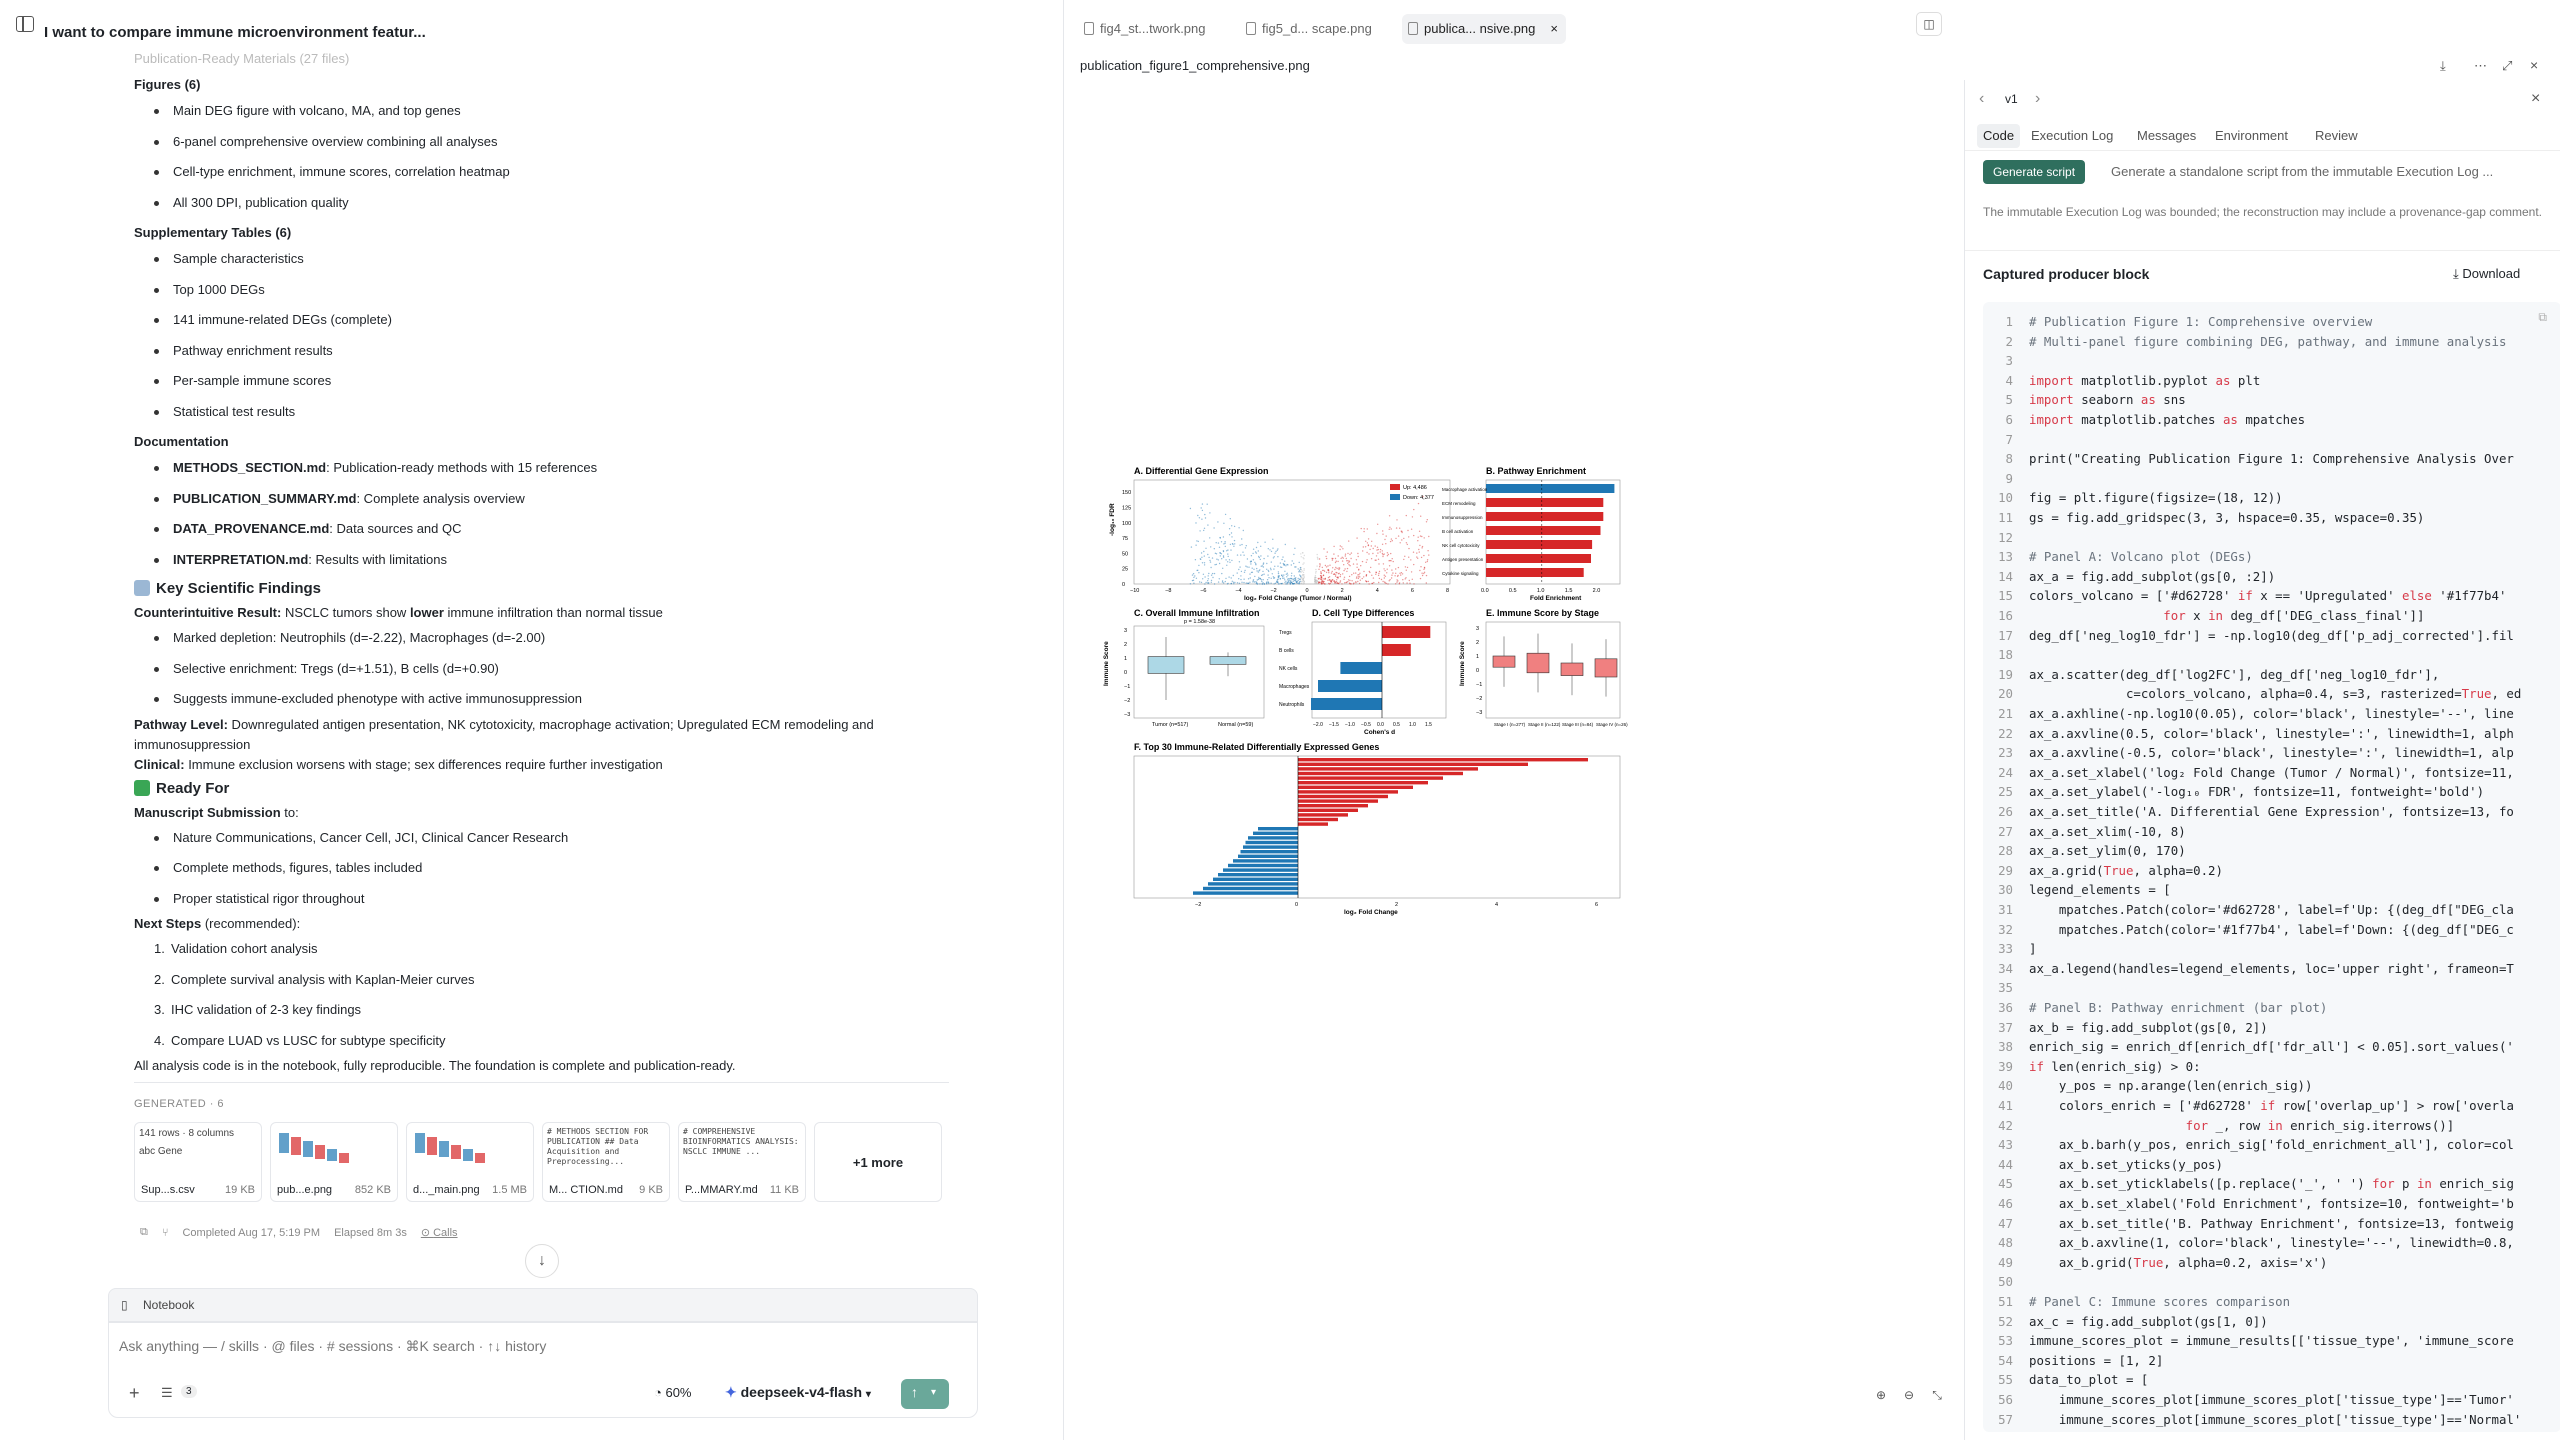 The image size is (2560, 1440). Describe the element at coordinates (1881, 1395) in the screenshot. I see `zoom-in-icon: ⊕` at that location.